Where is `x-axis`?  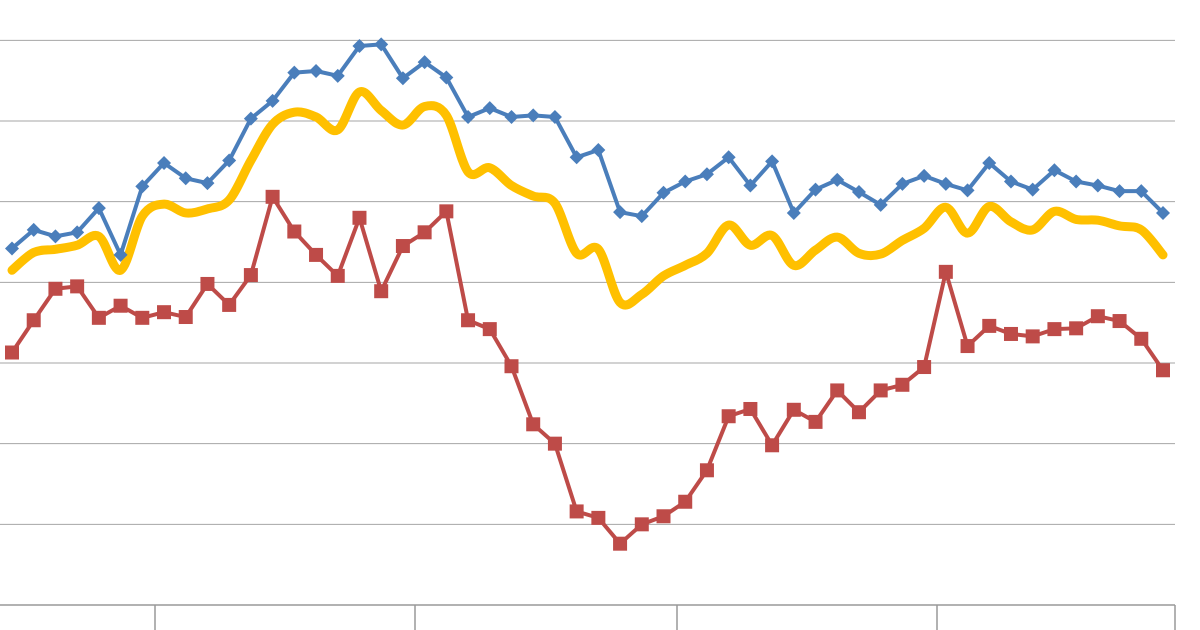 x-axis is located at coordinates (665, 617).